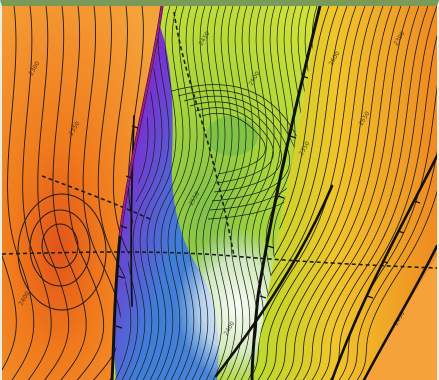  I want to click on high-closure-contours, so click(62, 252).